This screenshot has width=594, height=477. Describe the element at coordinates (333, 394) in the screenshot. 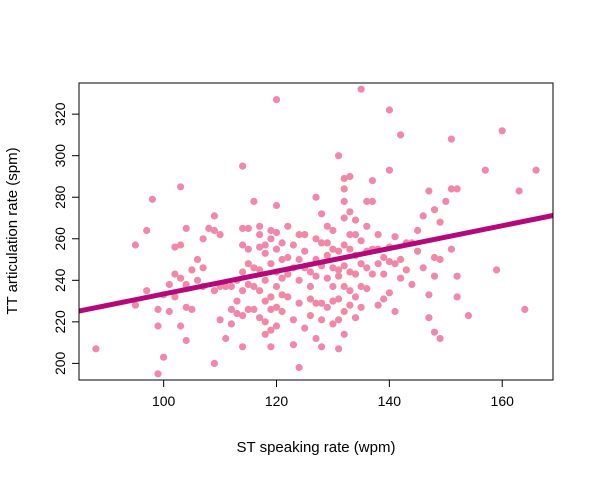

I see `x-axis: 100 120 140 160` at that location.